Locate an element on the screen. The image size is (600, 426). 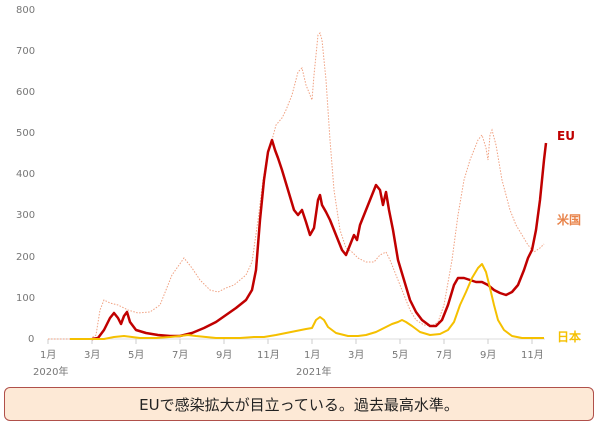
x-tick-2020-01: 1月 is located at coordinates (48, 355).